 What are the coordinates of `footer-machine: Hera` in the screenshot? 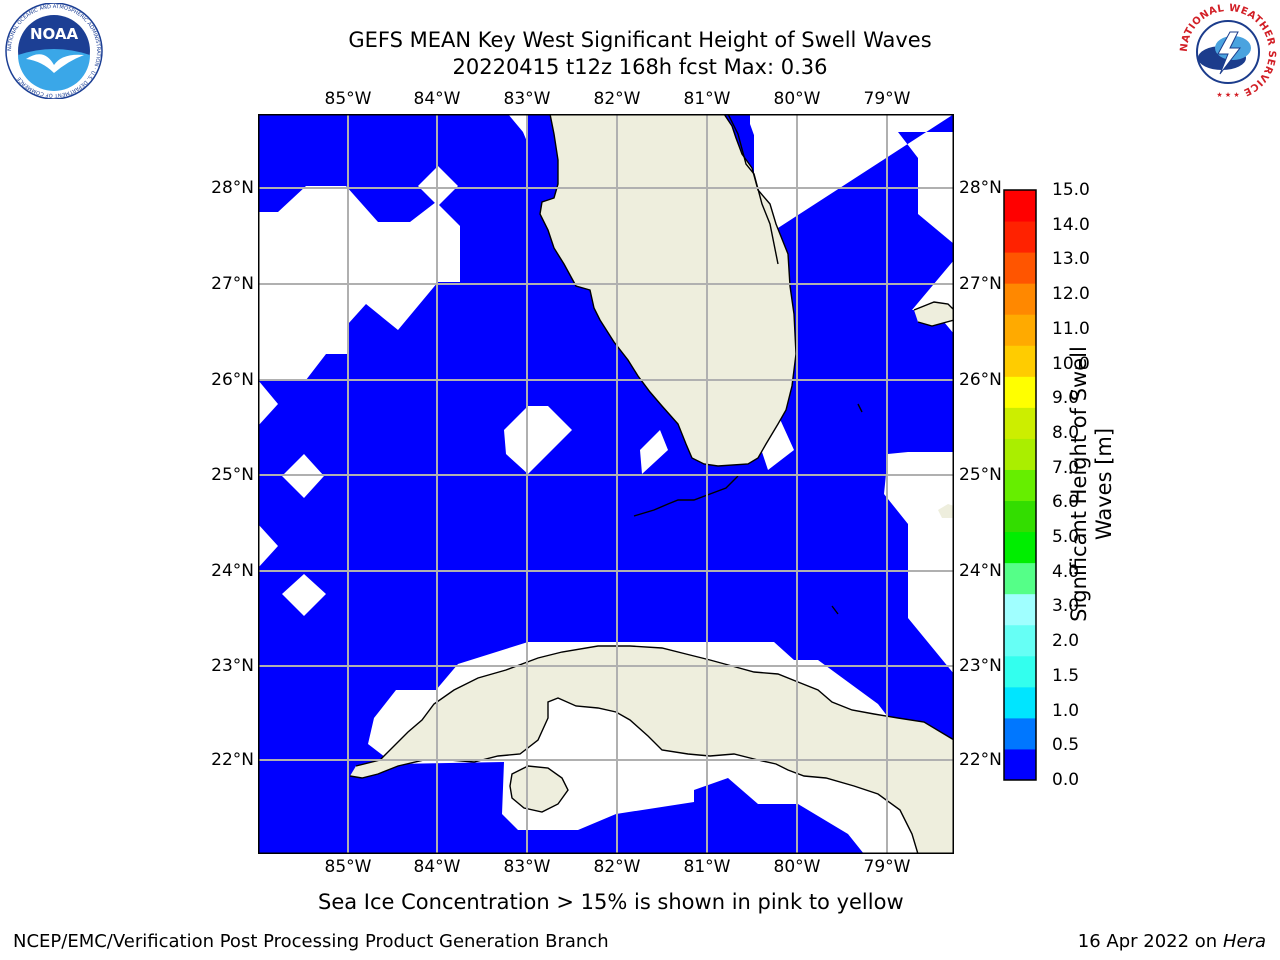 It's located at (1244, 941).